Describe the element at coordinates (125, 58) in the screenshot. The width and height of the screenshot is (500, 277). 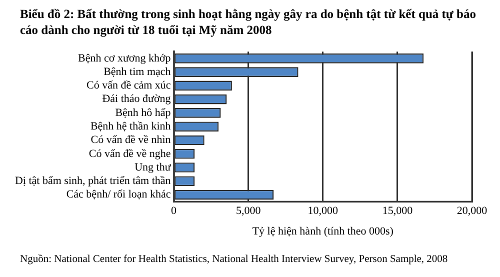
I see `y-tick-label: Bệnh cơ xương khớp` at that location.